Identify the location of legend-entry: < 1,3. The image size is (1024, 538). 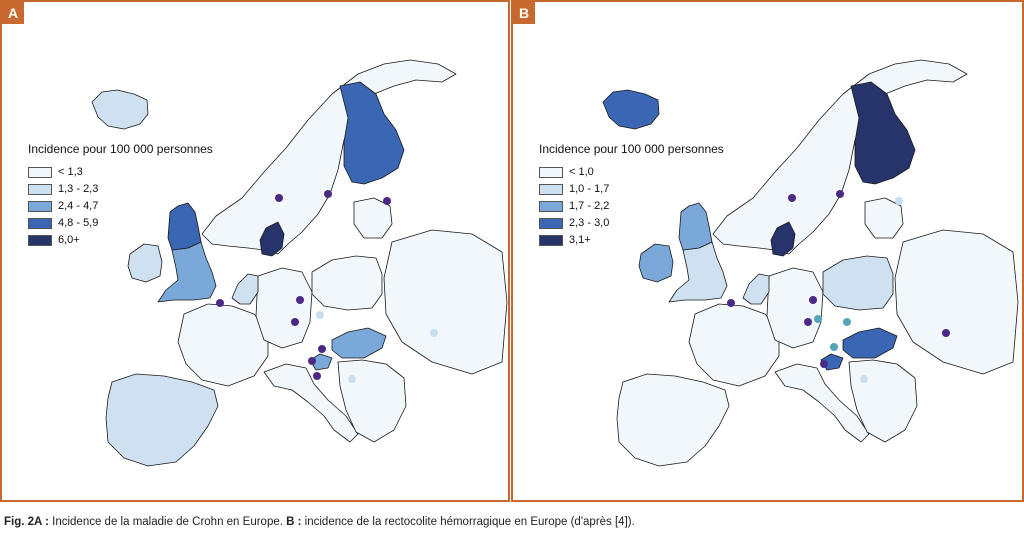
(120, 172).